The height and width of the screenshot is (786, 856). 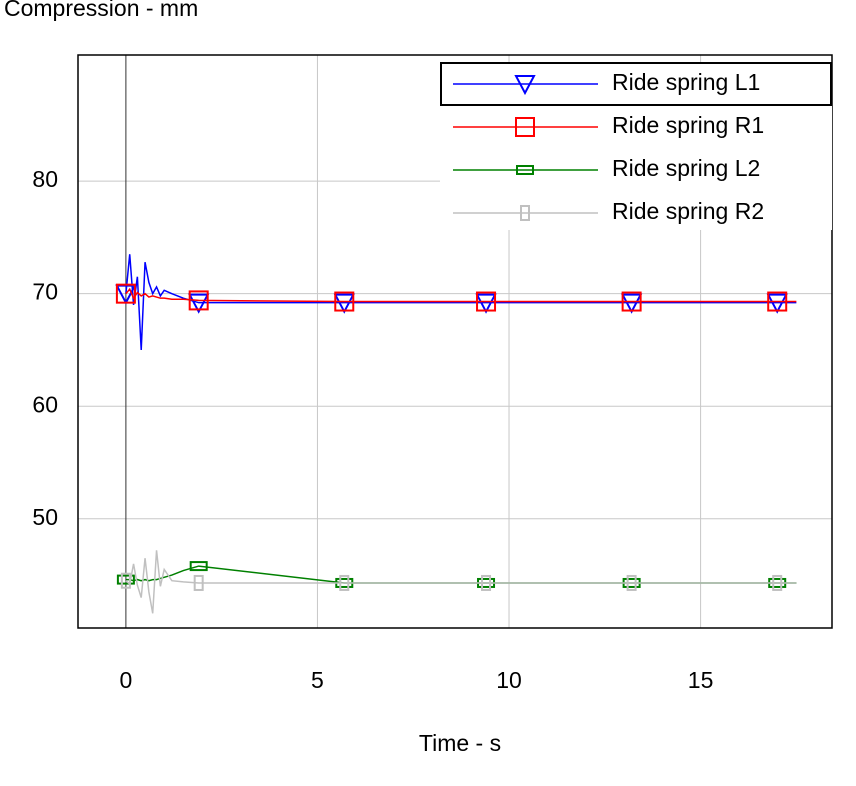 I want to click on y-tick-label: 50, so click(x=45, y=517).